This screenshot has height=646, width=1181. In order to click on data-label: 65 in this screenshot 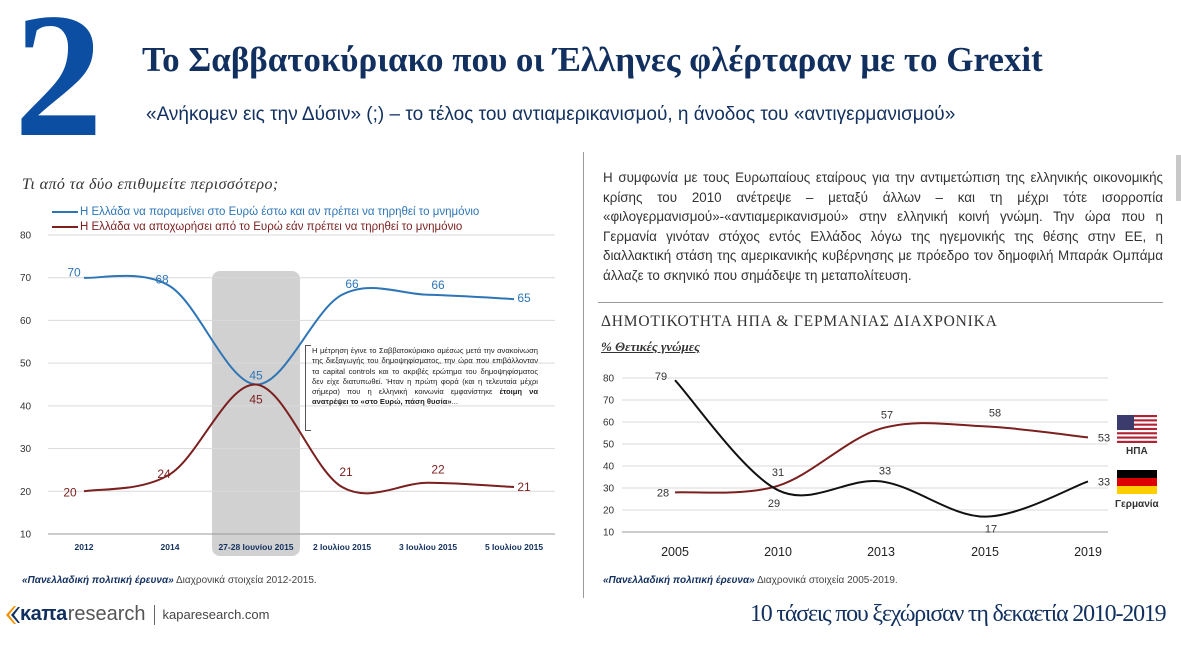, I will do `click(524, 298)`.